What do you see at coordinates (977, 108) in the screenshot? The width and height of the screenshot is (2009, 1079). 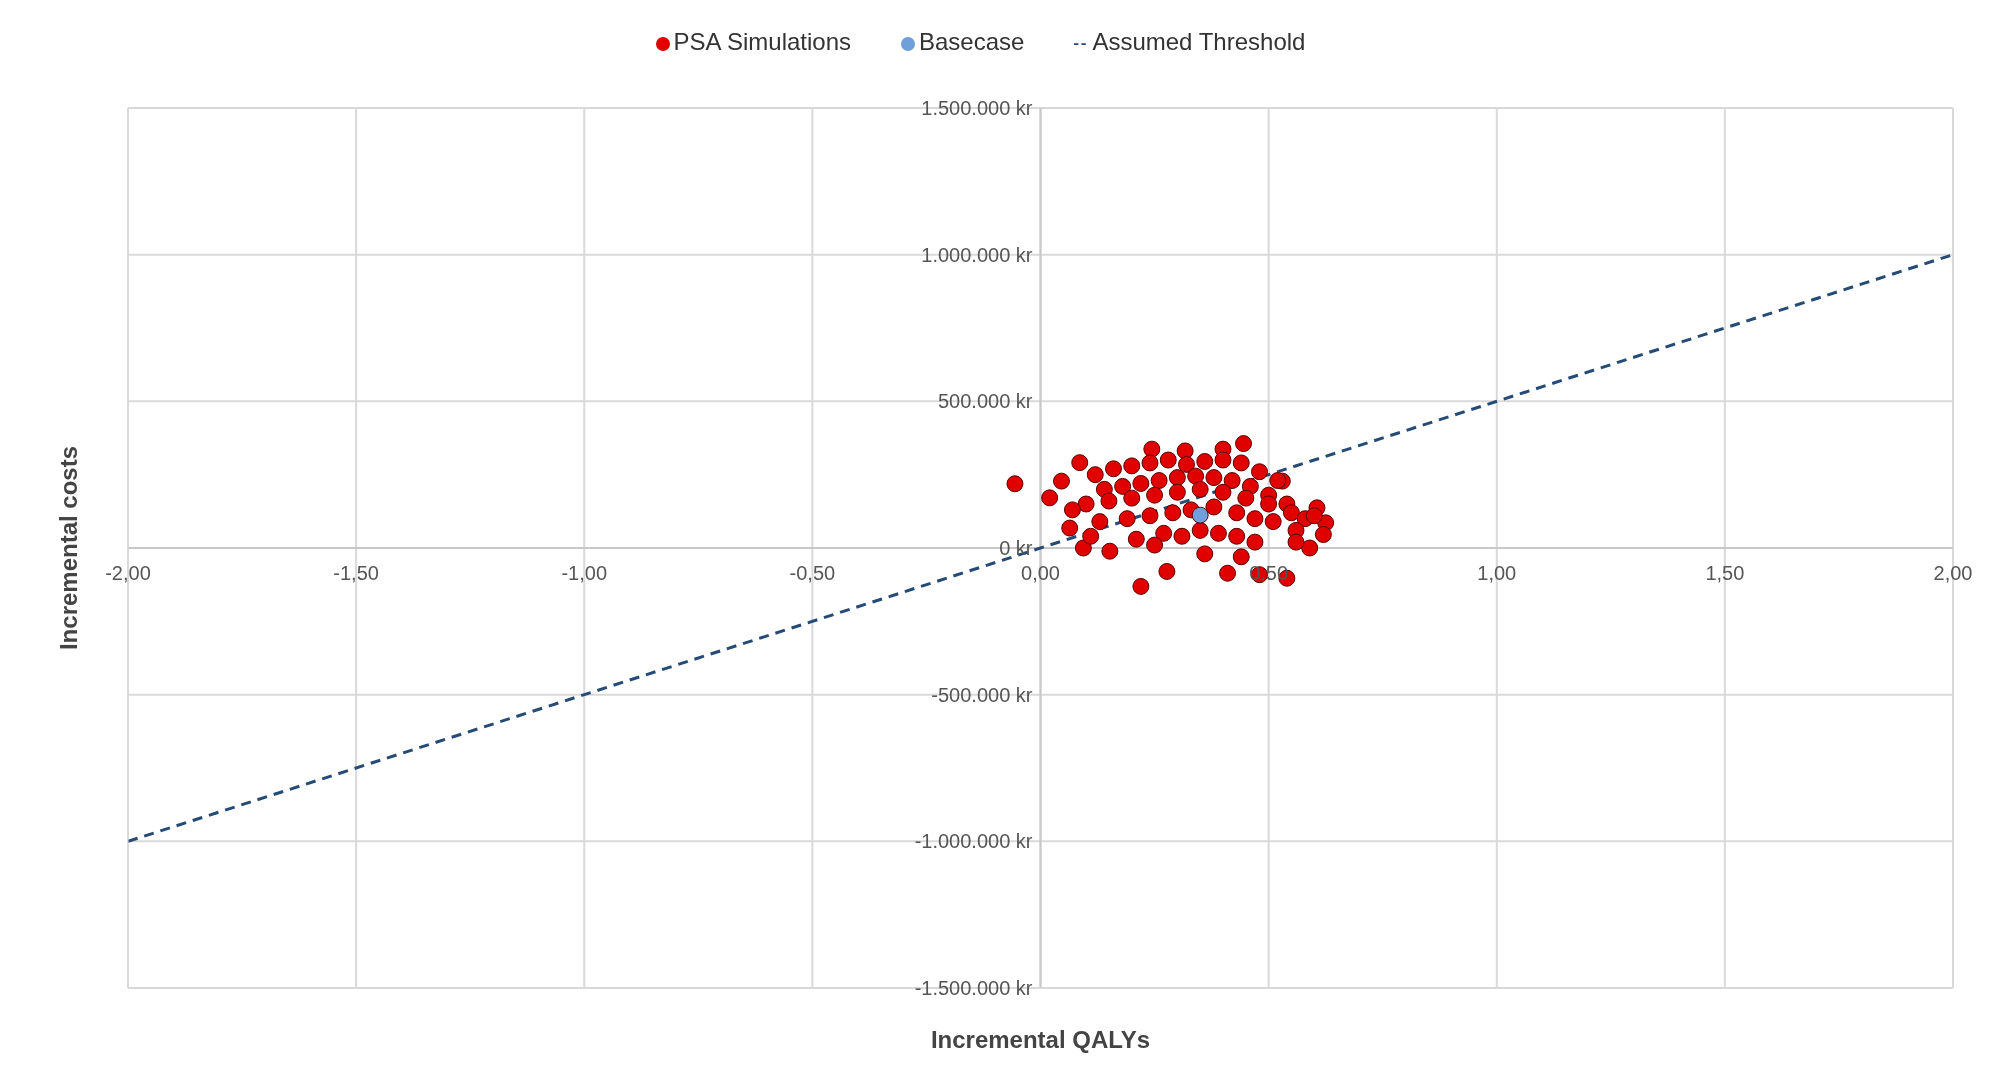 I see `y-tick-label: 1.500.000 kr` at bounding box center [977, 108].